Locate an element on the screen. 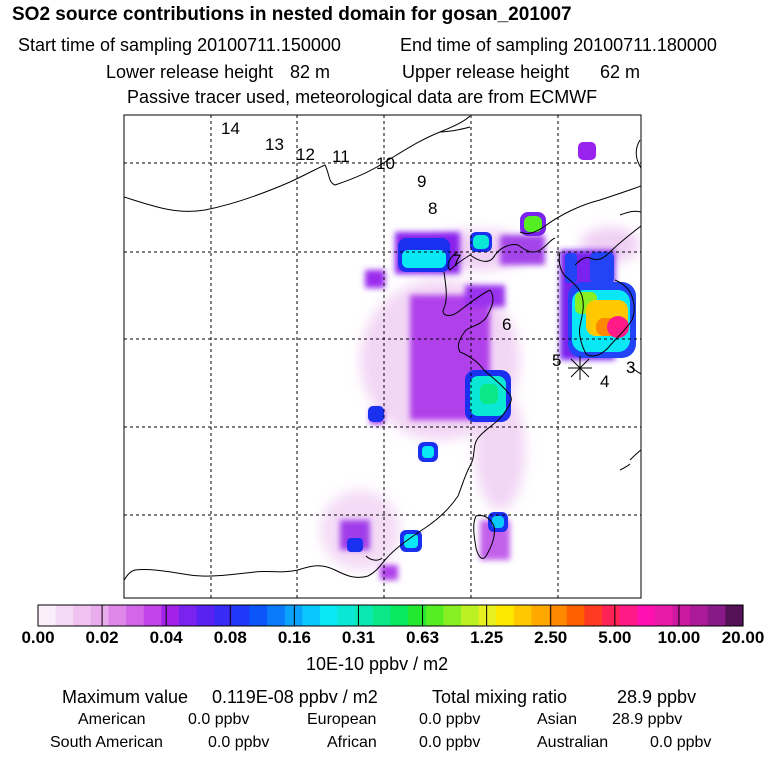 Image resolution: width=768 pixels, height=768 pixels. total-value: 28.9 ppbv is located at coordinates (657, 697).